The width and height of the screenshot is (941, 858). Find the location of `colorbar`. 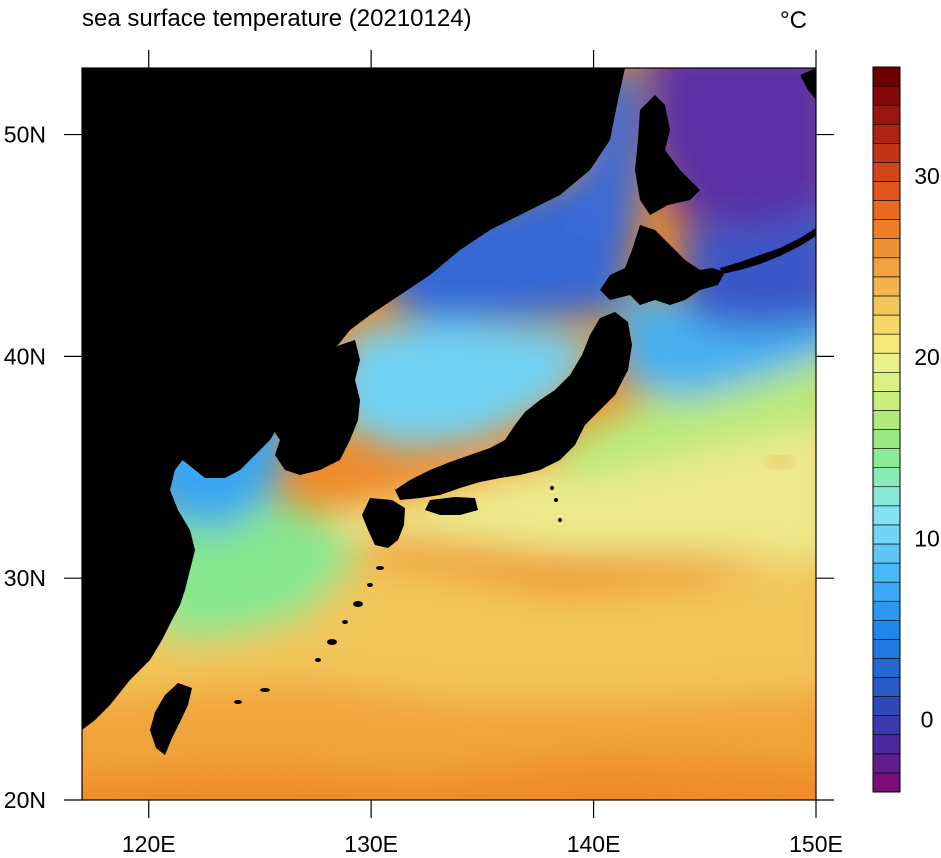

colorbar is located at coordinates (886, 429).